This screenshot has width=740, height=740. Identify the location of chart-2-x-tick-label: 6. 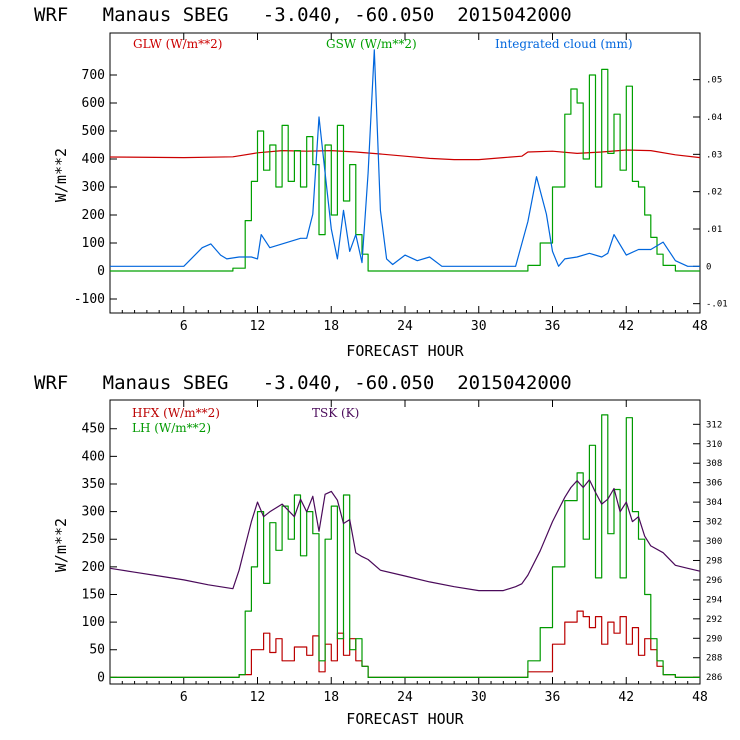
(184, 697).